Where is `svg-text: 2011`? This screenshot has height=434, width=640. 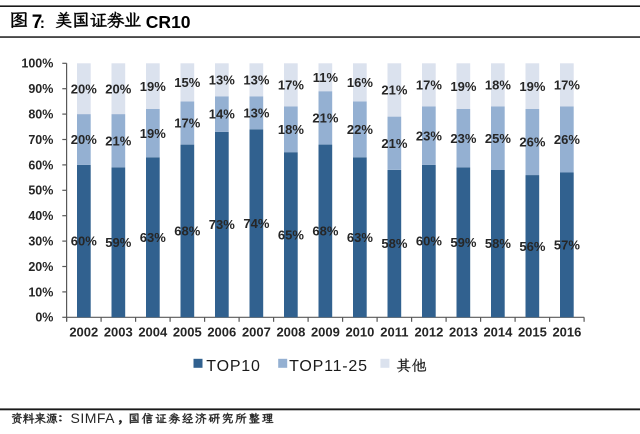 svg-text: 2011 is located at coordinates (394, 332).